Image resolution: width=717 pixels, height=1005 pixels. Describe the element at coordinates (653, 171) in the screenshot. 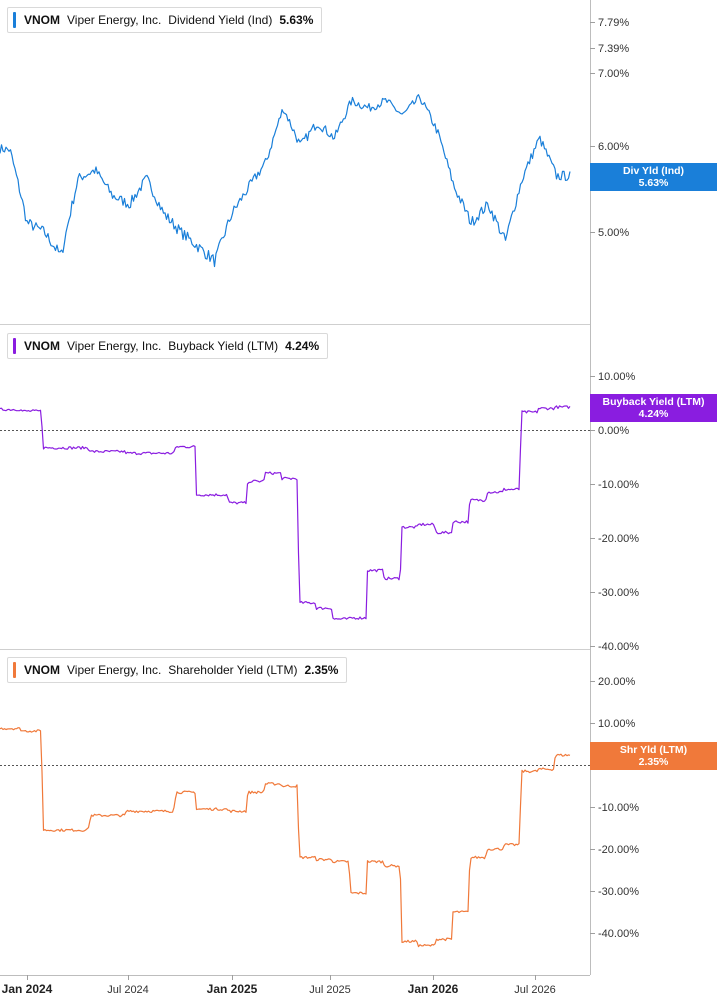

I see `badge-label: Div Yld (Ind)` at that location.